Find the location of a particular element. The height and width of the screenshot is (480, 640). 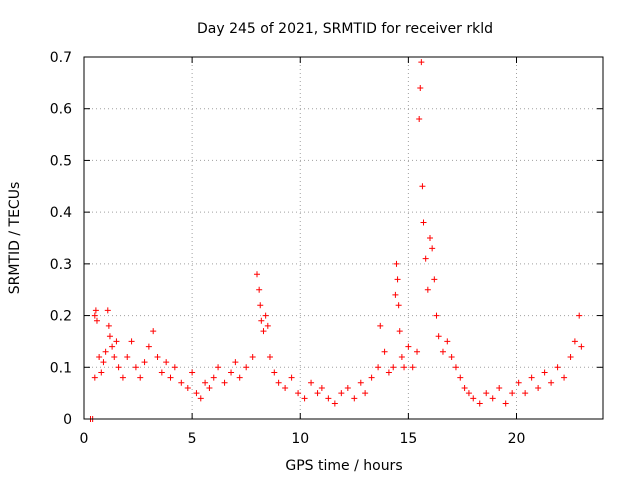

x-tick-label: 0 is located at coordinates (84, 439).